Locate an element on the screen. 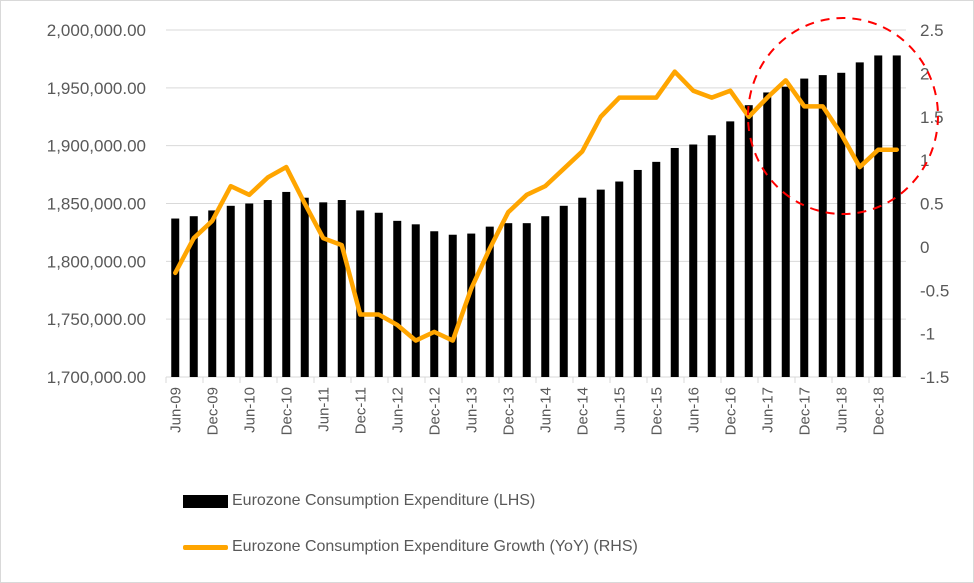 This screenshot has height=583, width=974. y-right-tick-label: 0 is located at coordinates (924, 247).